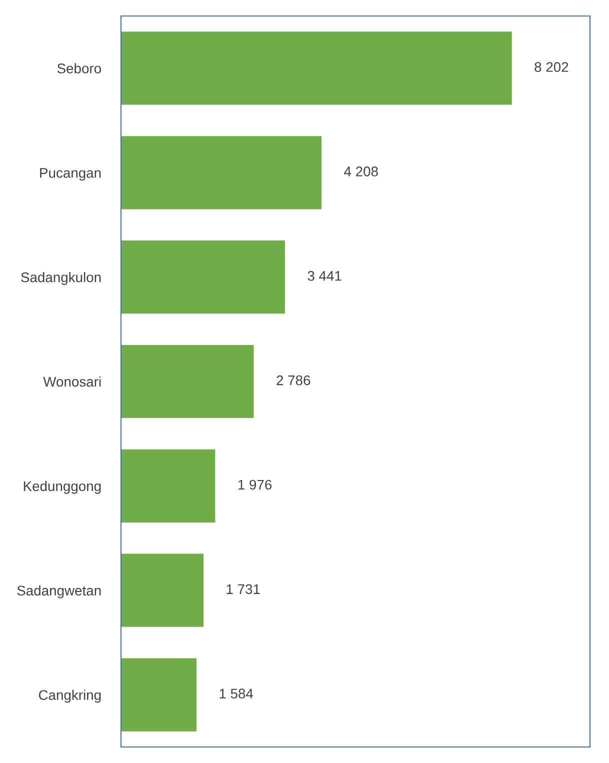 This screenshot has width=609, height=763. What do you see at coordinates (325, 275) in the screenshot?
I see `data-label: 3 441` at bounding box center [325, 275].